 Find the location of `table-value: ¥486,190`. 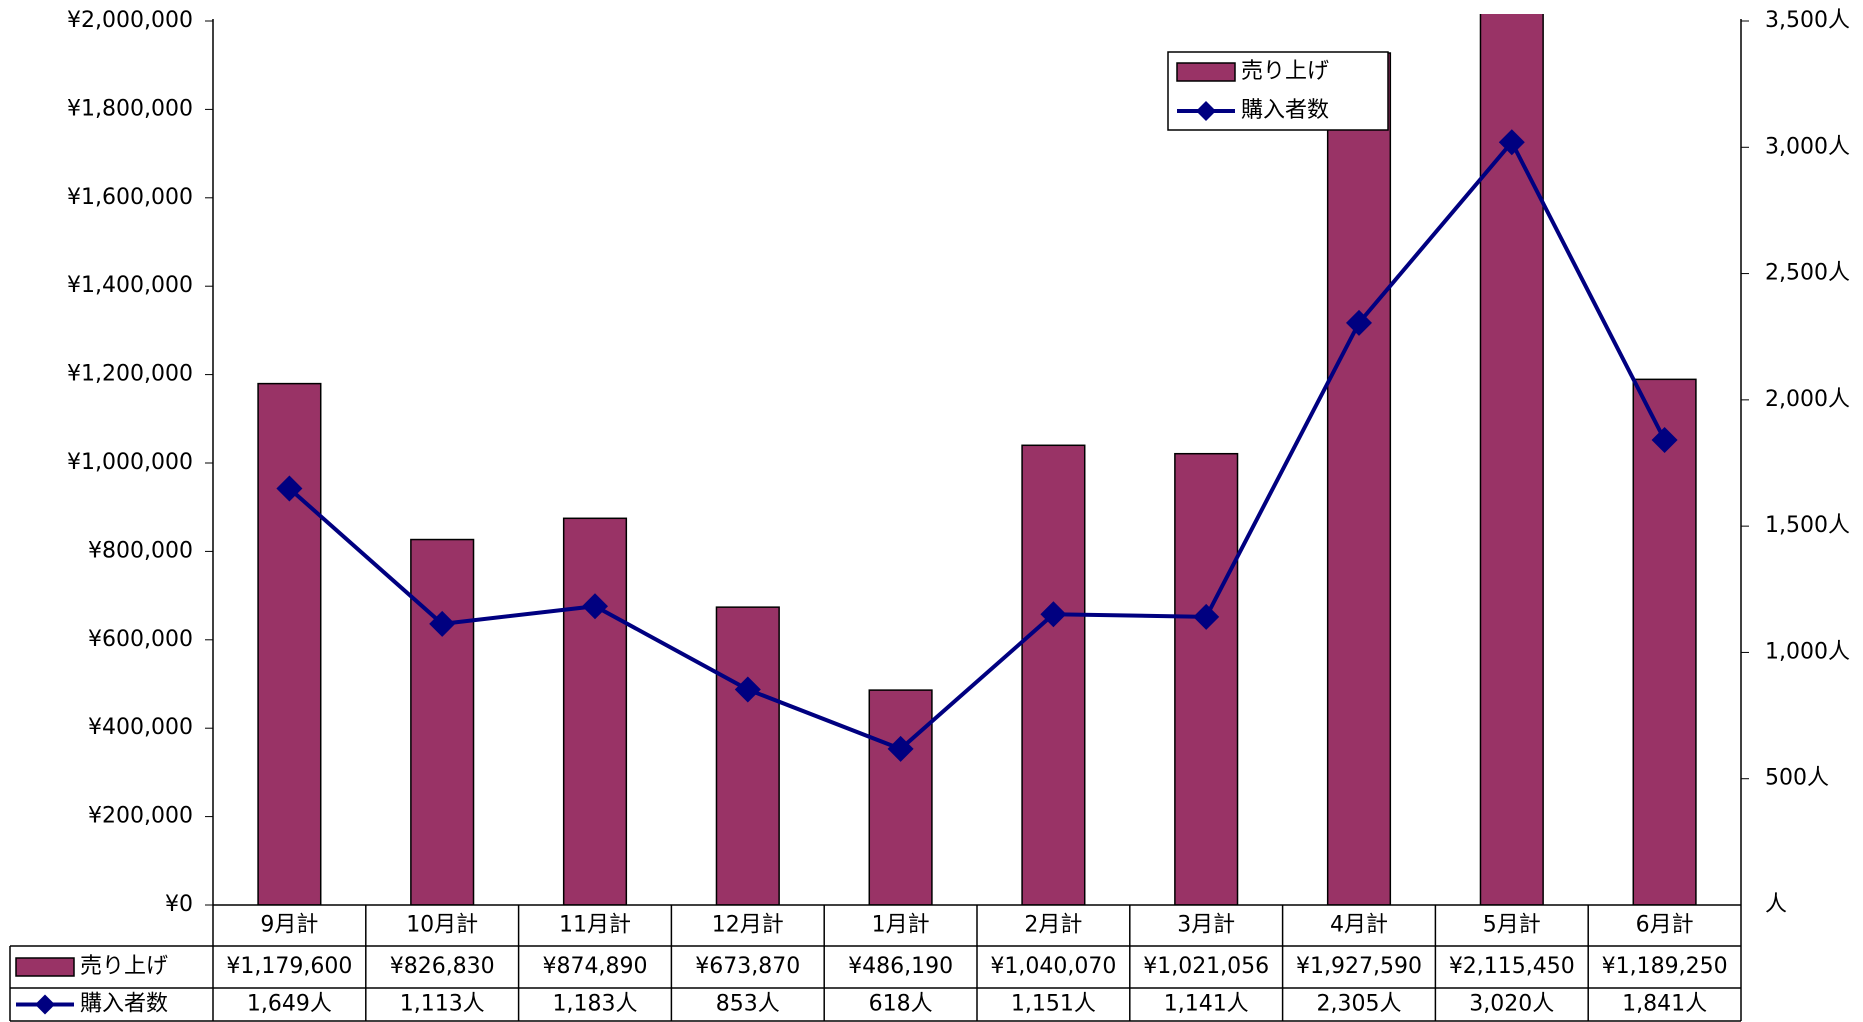

table-value: ¥486,190 is located at coordinates (900, 966).